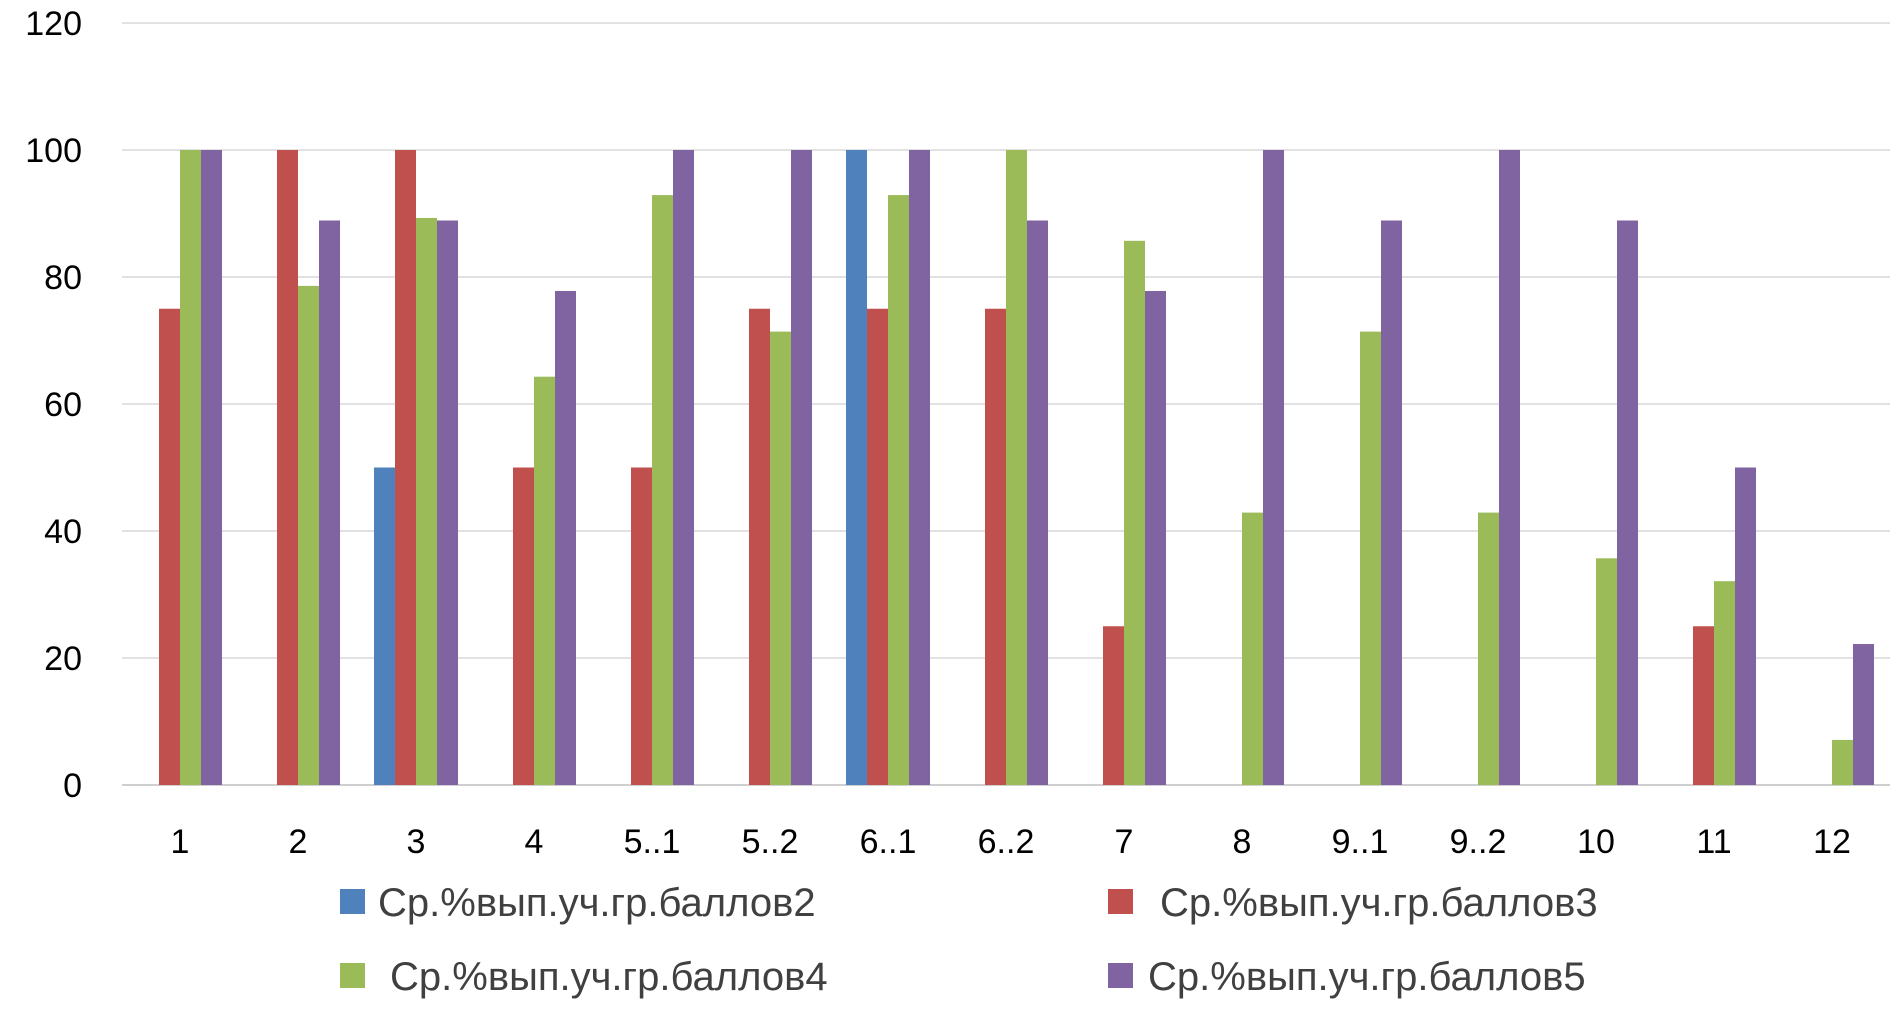  I want to click on x-tick-label: 11, so click(1713, 842).